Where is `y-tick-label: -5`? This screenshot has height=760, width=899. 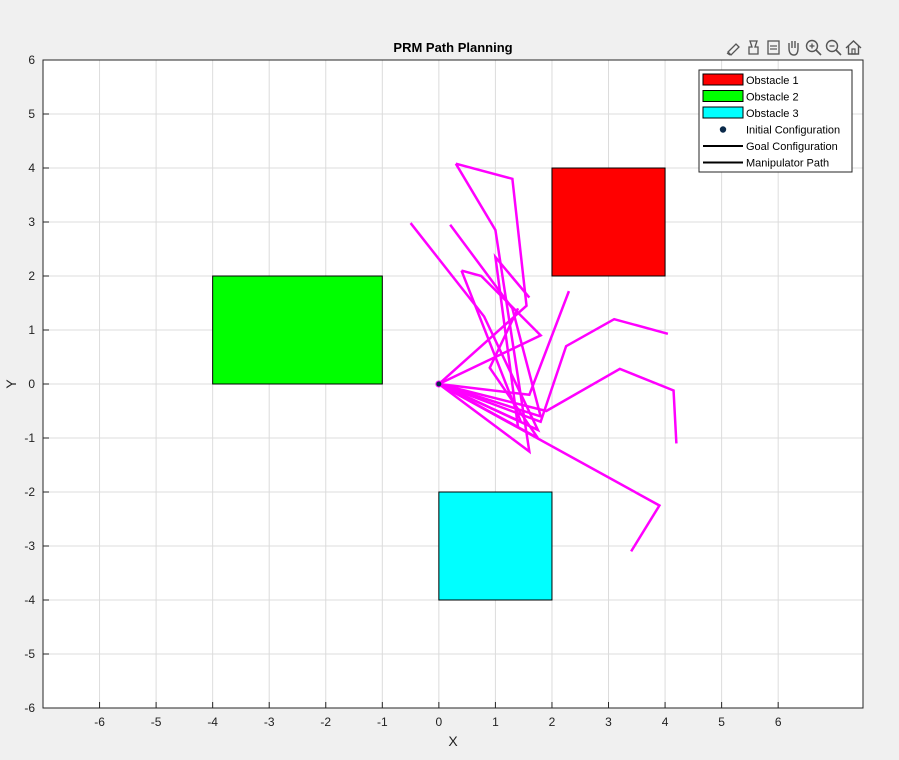
y-tick-label: -5 is located at coordinates (29, 654).